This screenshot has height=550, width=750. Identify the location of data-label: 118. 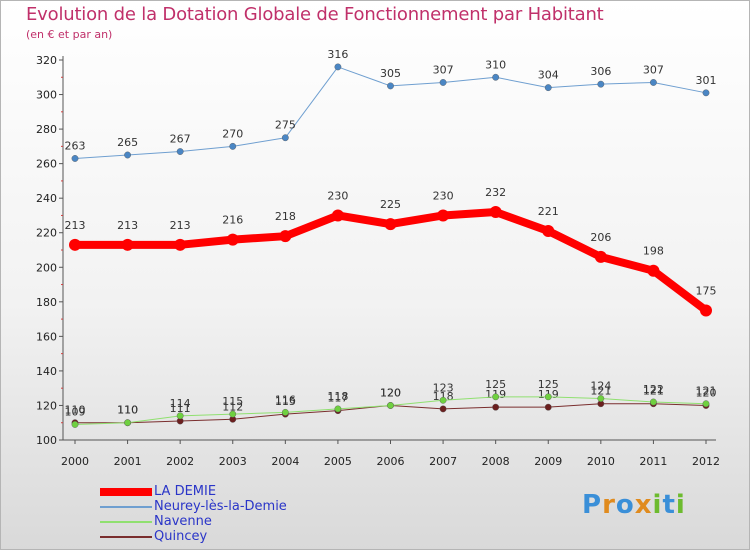
(337, 396).